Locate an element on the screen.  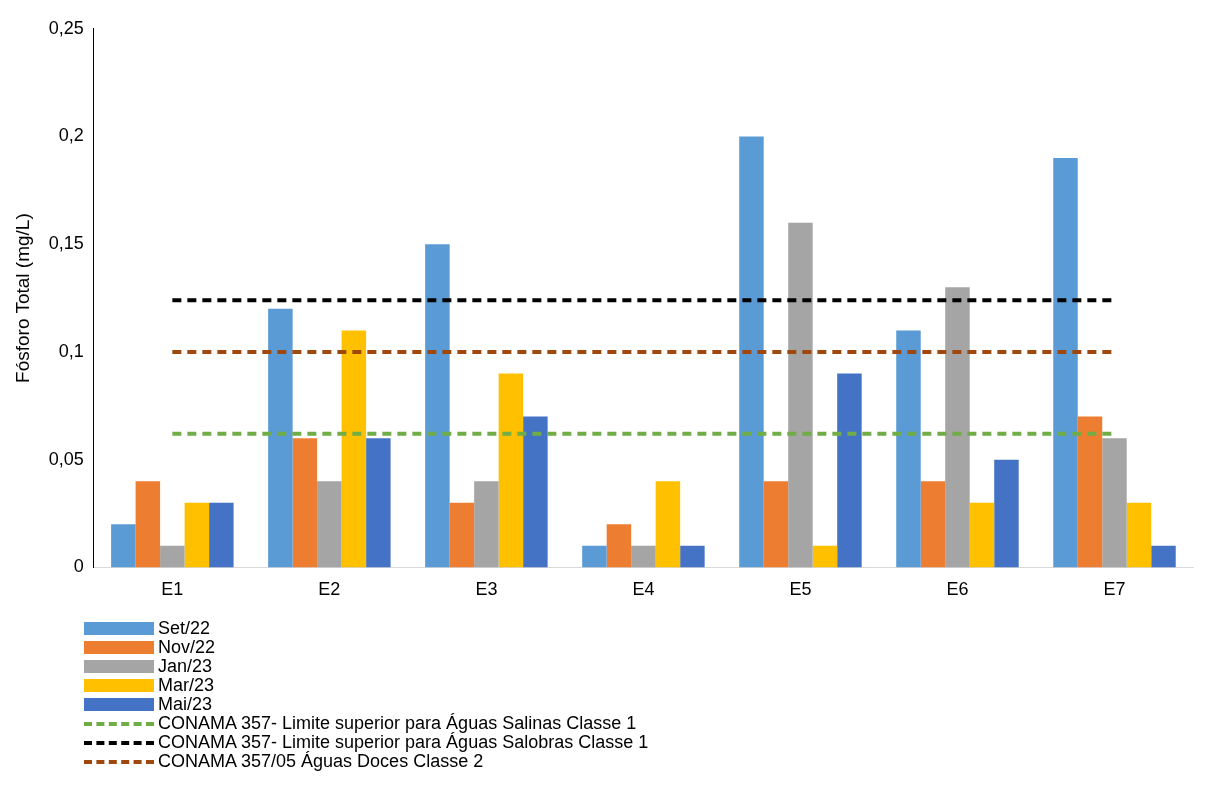
legend-label: Nov/22 is located at coordinates (187, 647).